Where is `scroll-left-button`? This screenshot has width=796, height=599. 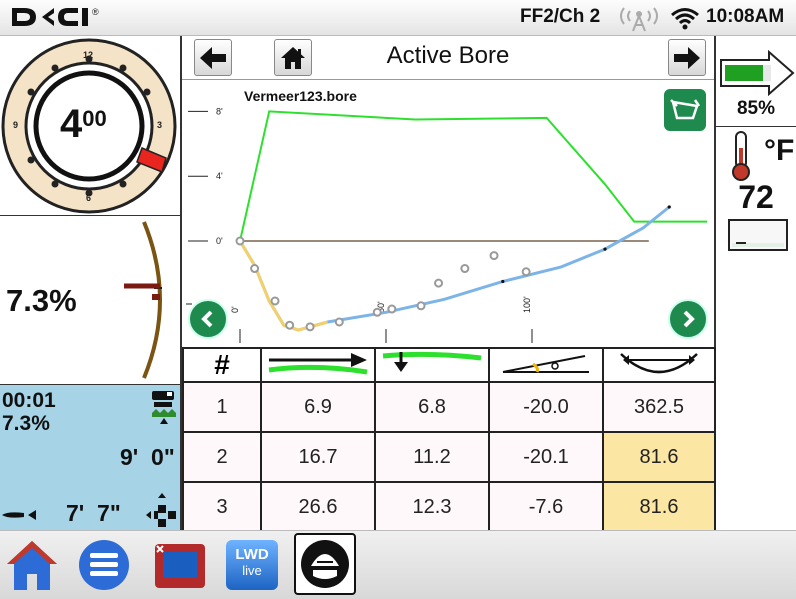
scroll-left-button is located at coordinates (208, 319).